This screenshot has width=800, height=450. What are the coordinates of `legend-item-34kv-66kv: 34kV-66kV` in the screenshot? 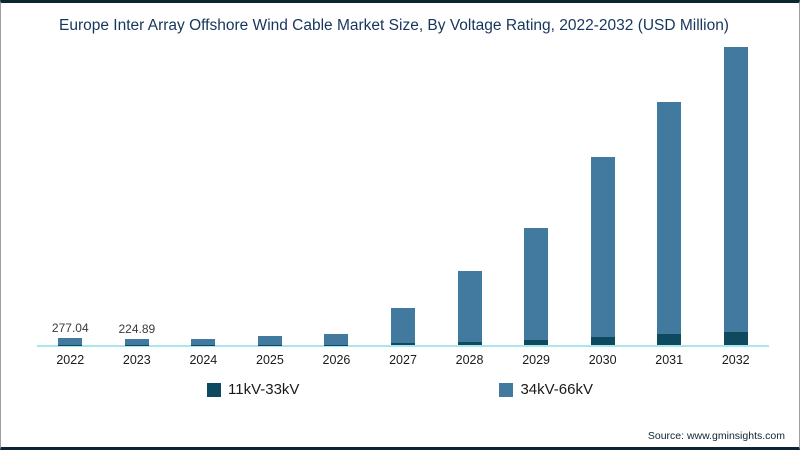 It's located at (546, 389).